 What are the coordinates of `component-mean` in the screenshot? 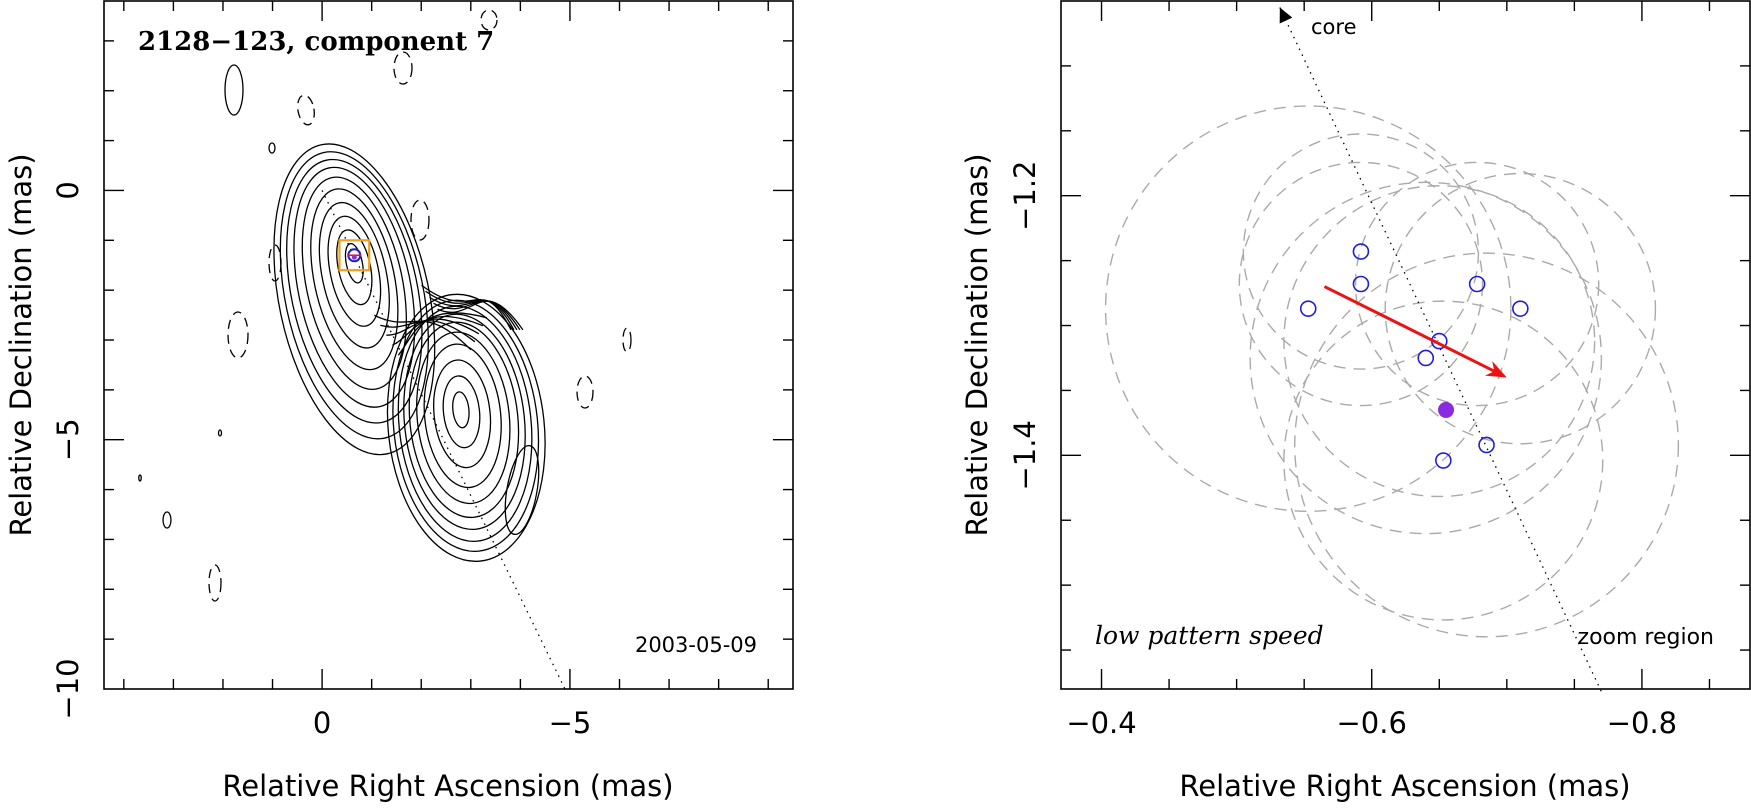 It's located at (354, 257).